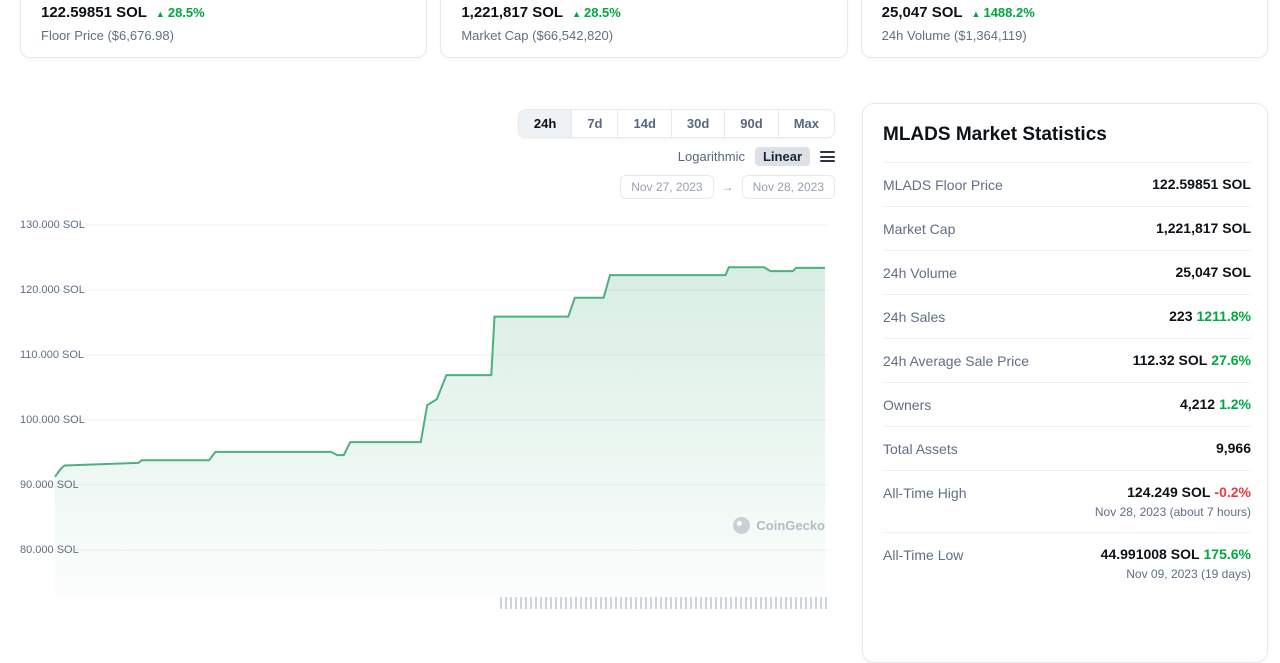  I want to click on floor-price-value: 122.59851 SOL, so click(94, 12).